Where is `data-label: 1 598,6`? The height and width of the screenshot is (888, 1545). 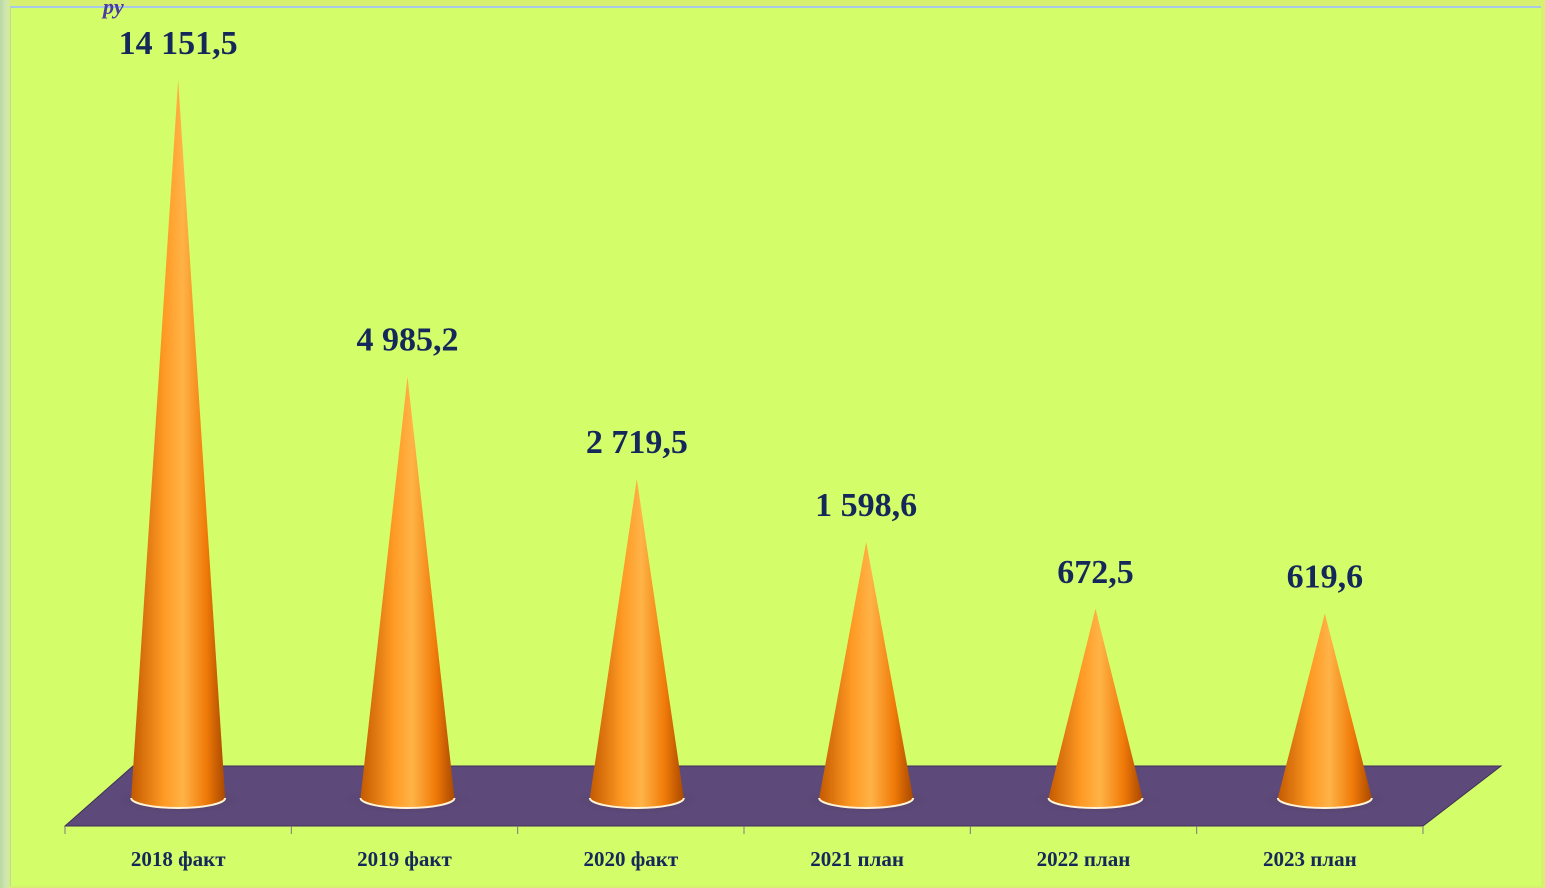
data-label: 1 598,6 is located at coordinates (866, 505).